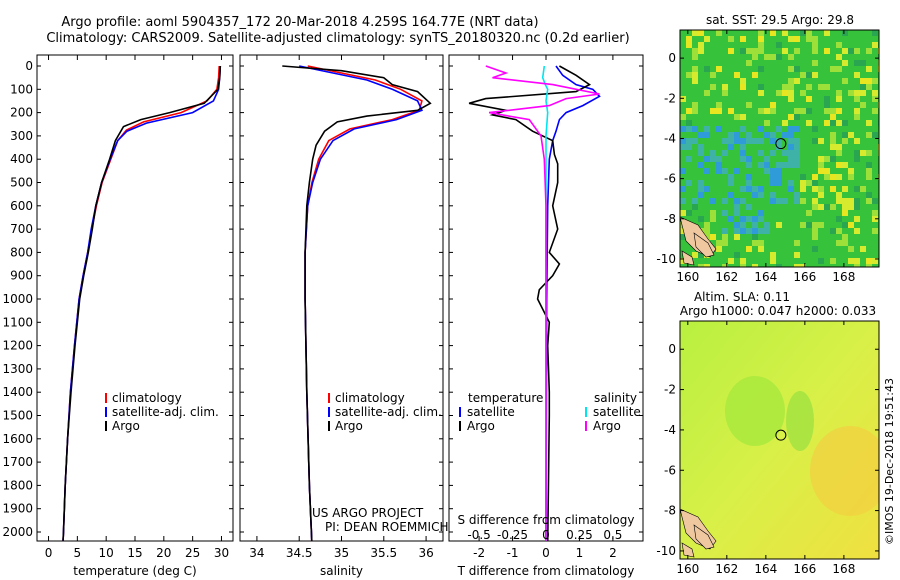 This screenshot has height=580, width=900. I want to click on y-tick-label: 900, so click(21, 276).